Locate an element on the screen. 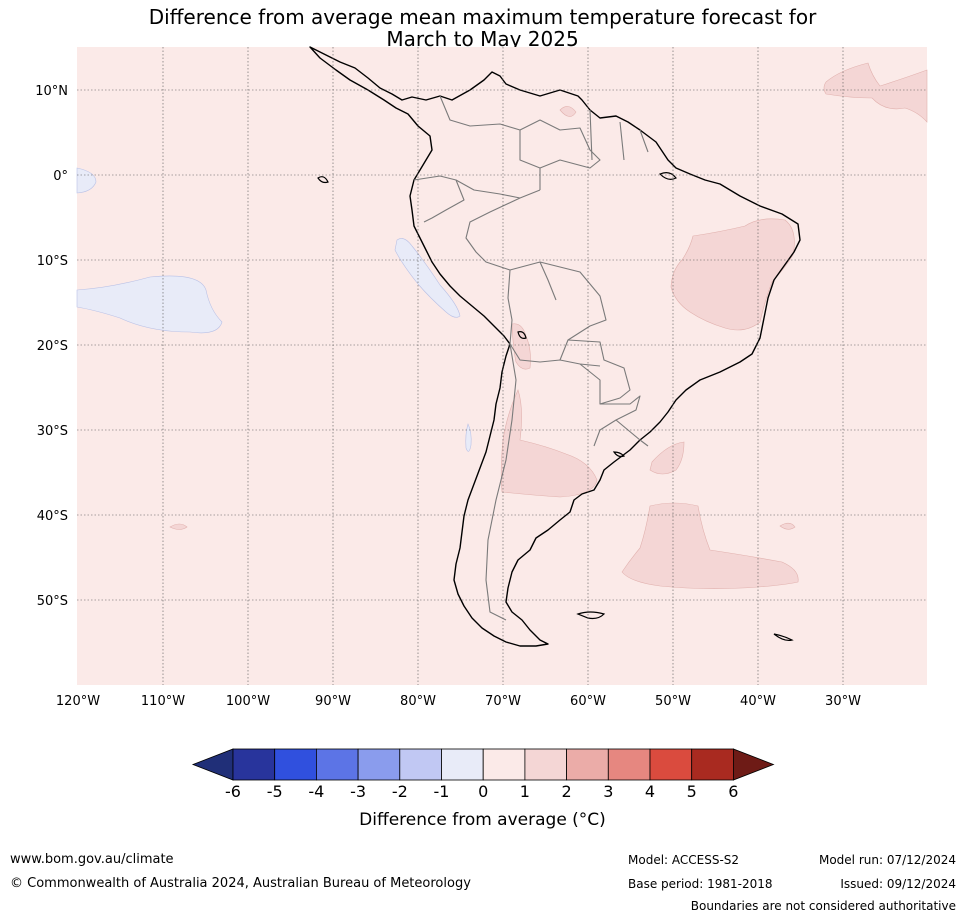  border-argentina-brazil is located at coordinates (617, 421).